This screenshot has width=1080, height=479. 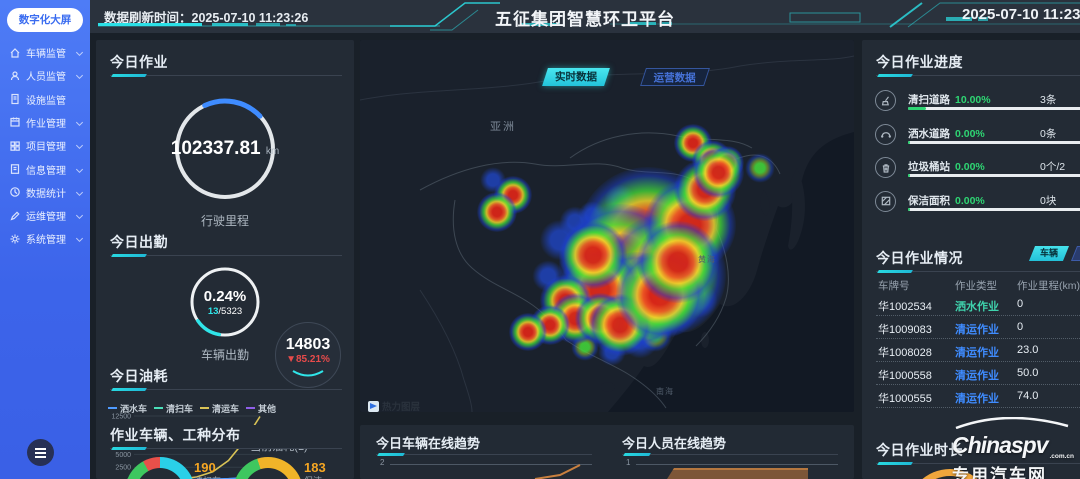 What do you see at coordinates (885, 167) in the screenshot?
I see `trash-icon` at bounding box center [885, 167].